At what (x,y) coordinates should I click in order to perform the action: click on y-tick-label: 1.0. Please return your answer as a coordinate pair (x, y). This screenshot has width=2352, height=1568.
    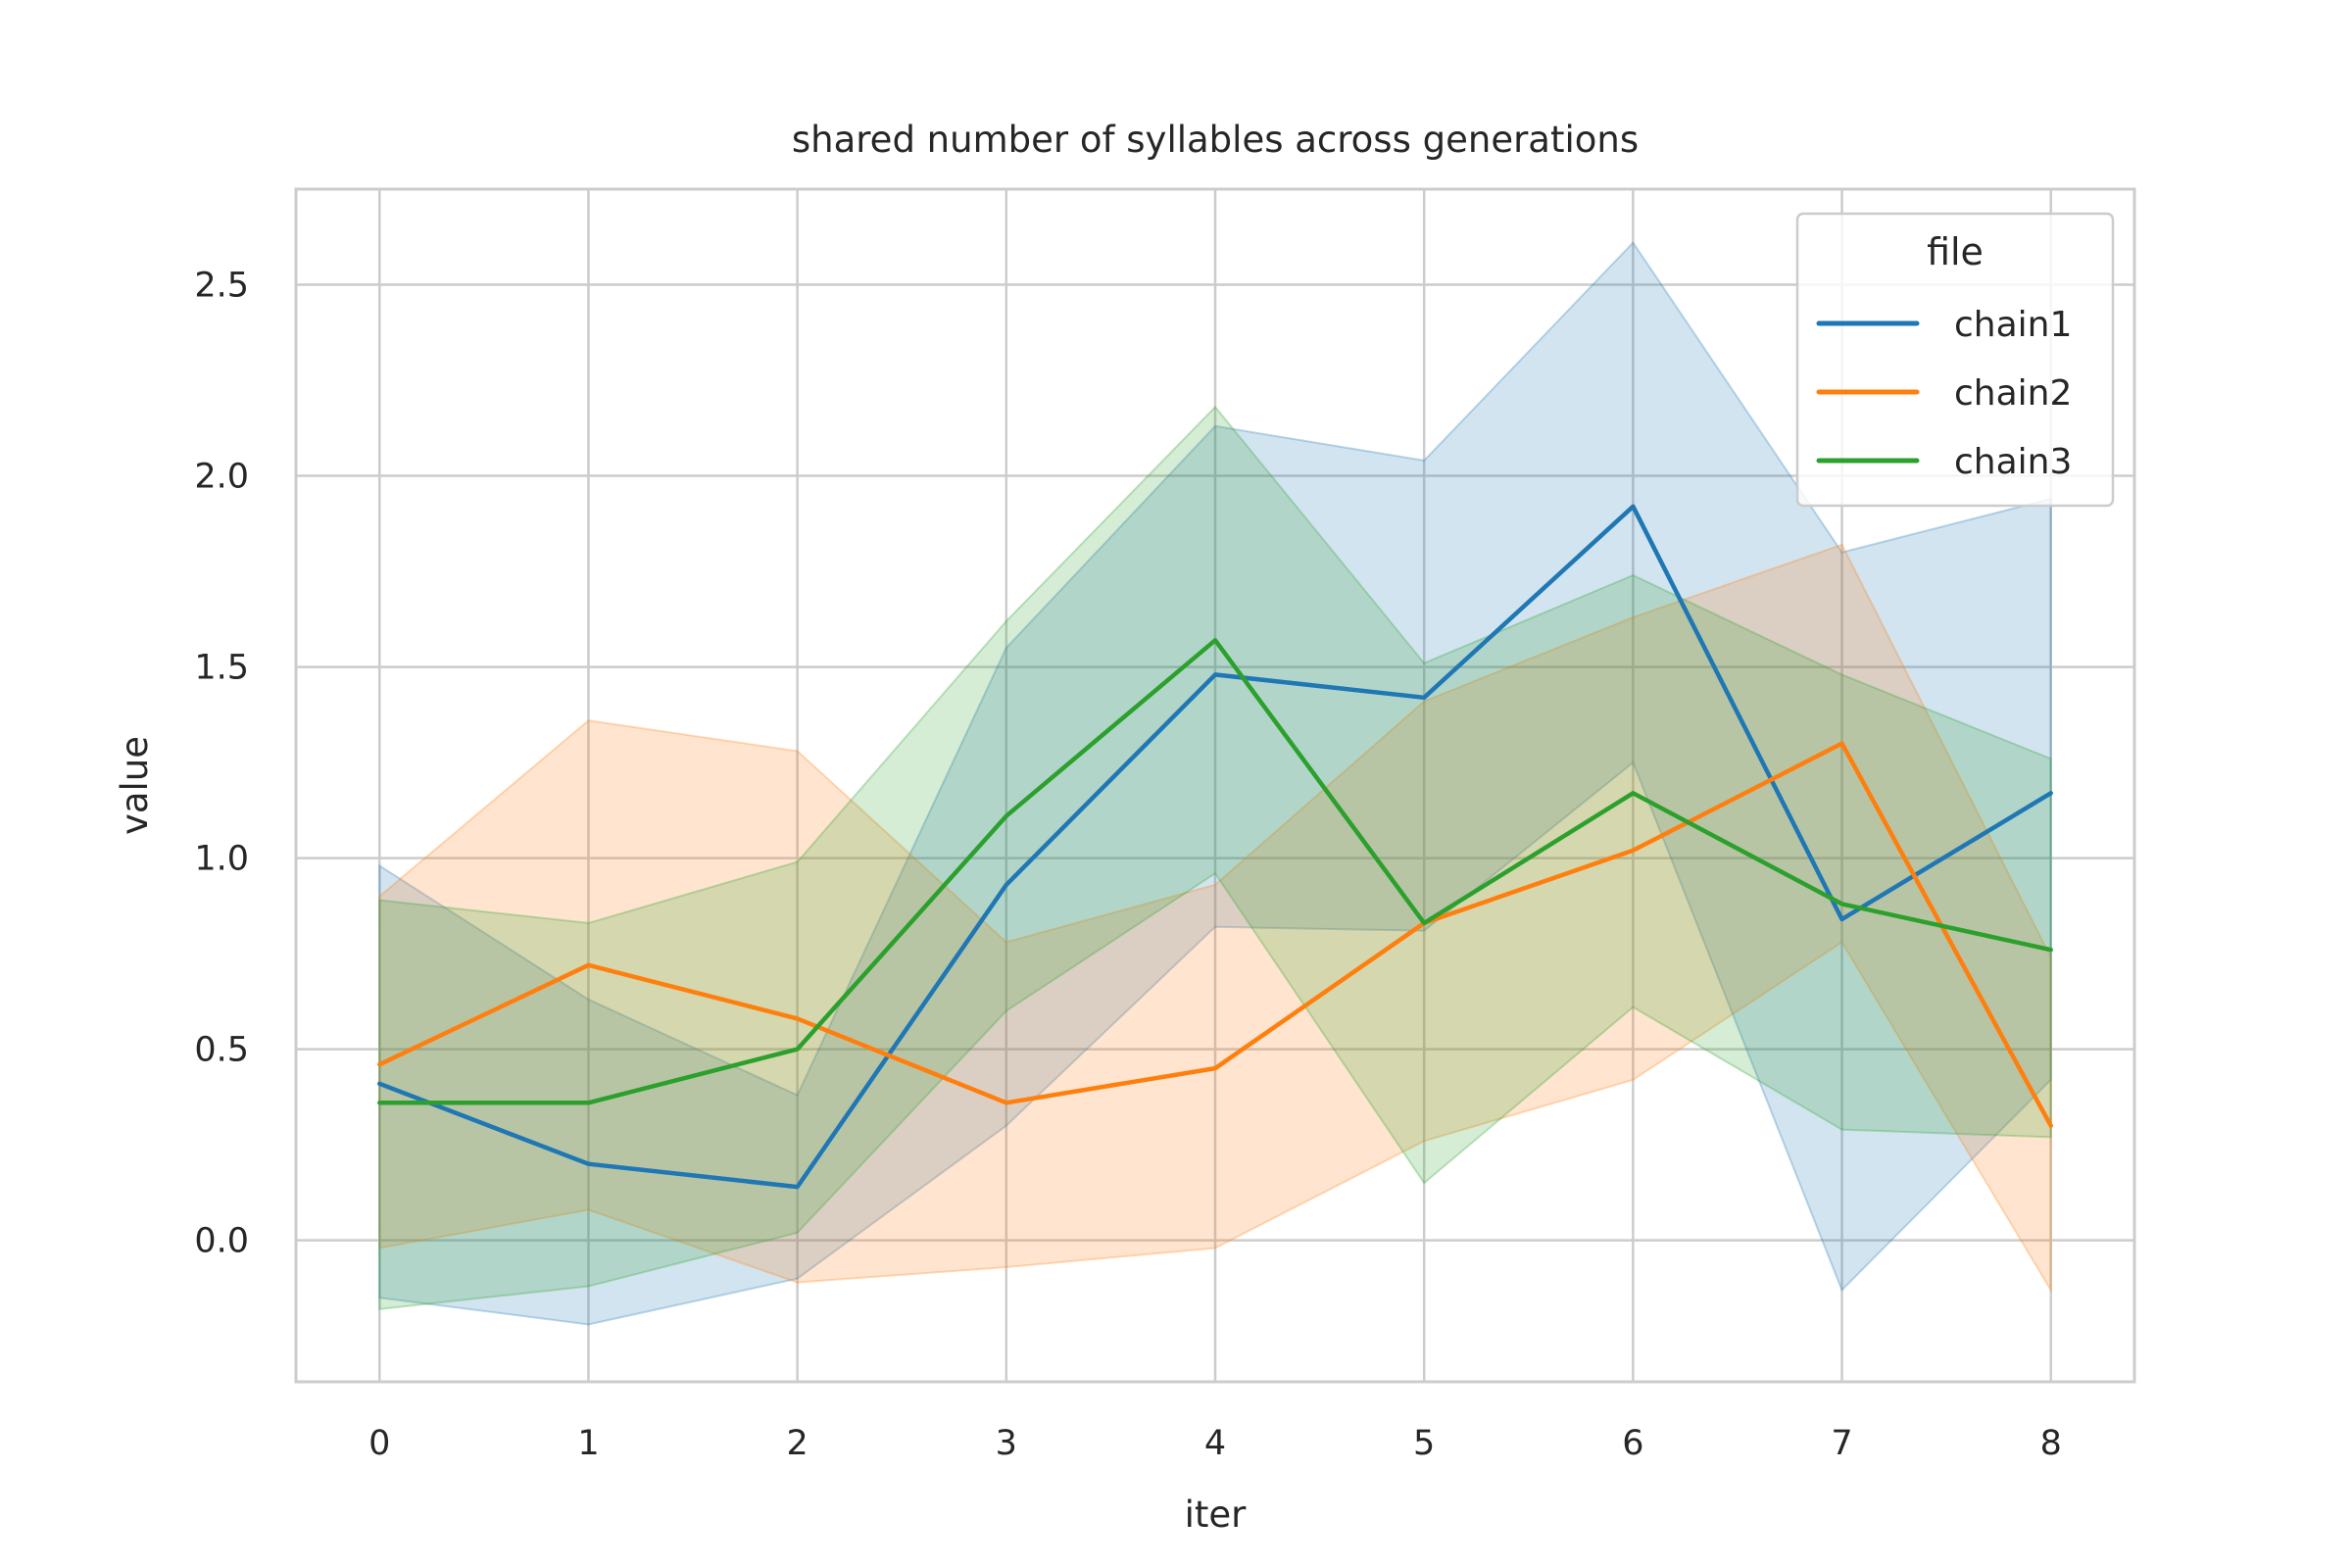
    Looking at the image, I should click on (221, 859).